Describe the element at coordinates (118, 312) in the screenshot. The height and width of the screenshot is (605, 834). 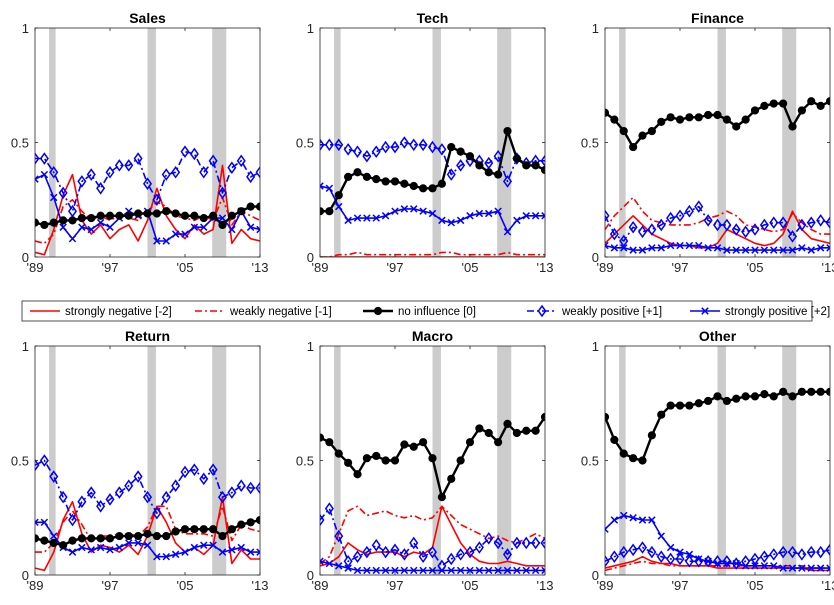
I see `legend-label: strongly negative [-2]` at that location.